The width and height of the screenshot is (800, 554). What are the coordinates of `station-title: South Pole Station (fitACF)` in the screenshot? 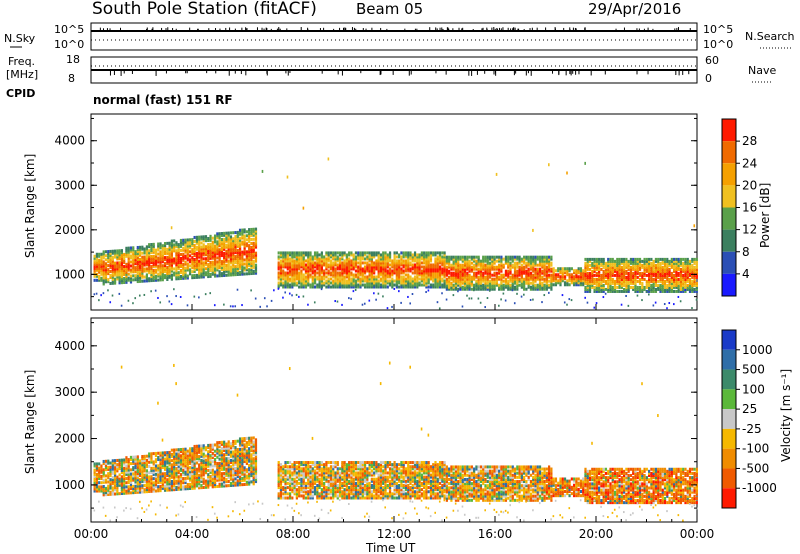 It's located at (204, 9).